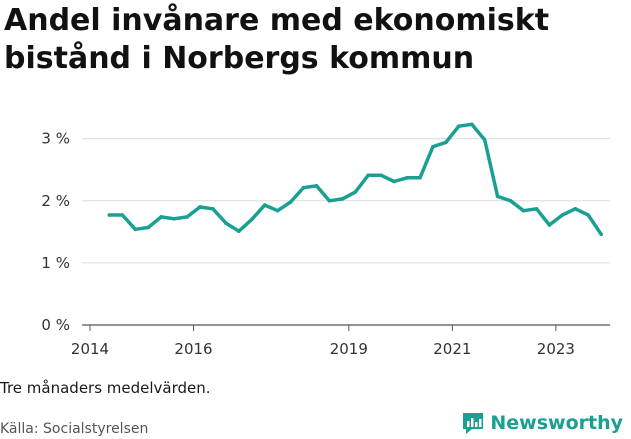 Image resolution: width=631 pixels, height=439 pixels. I want to click on brand-name: Newsworthy, so click(556, 423).